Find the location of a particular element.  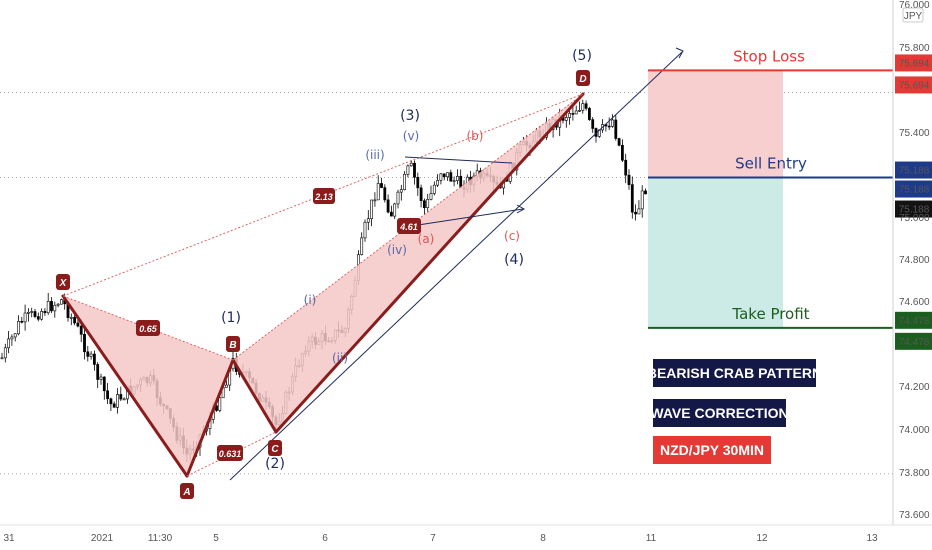

point-badge-x is located at coordinates (63, 282).